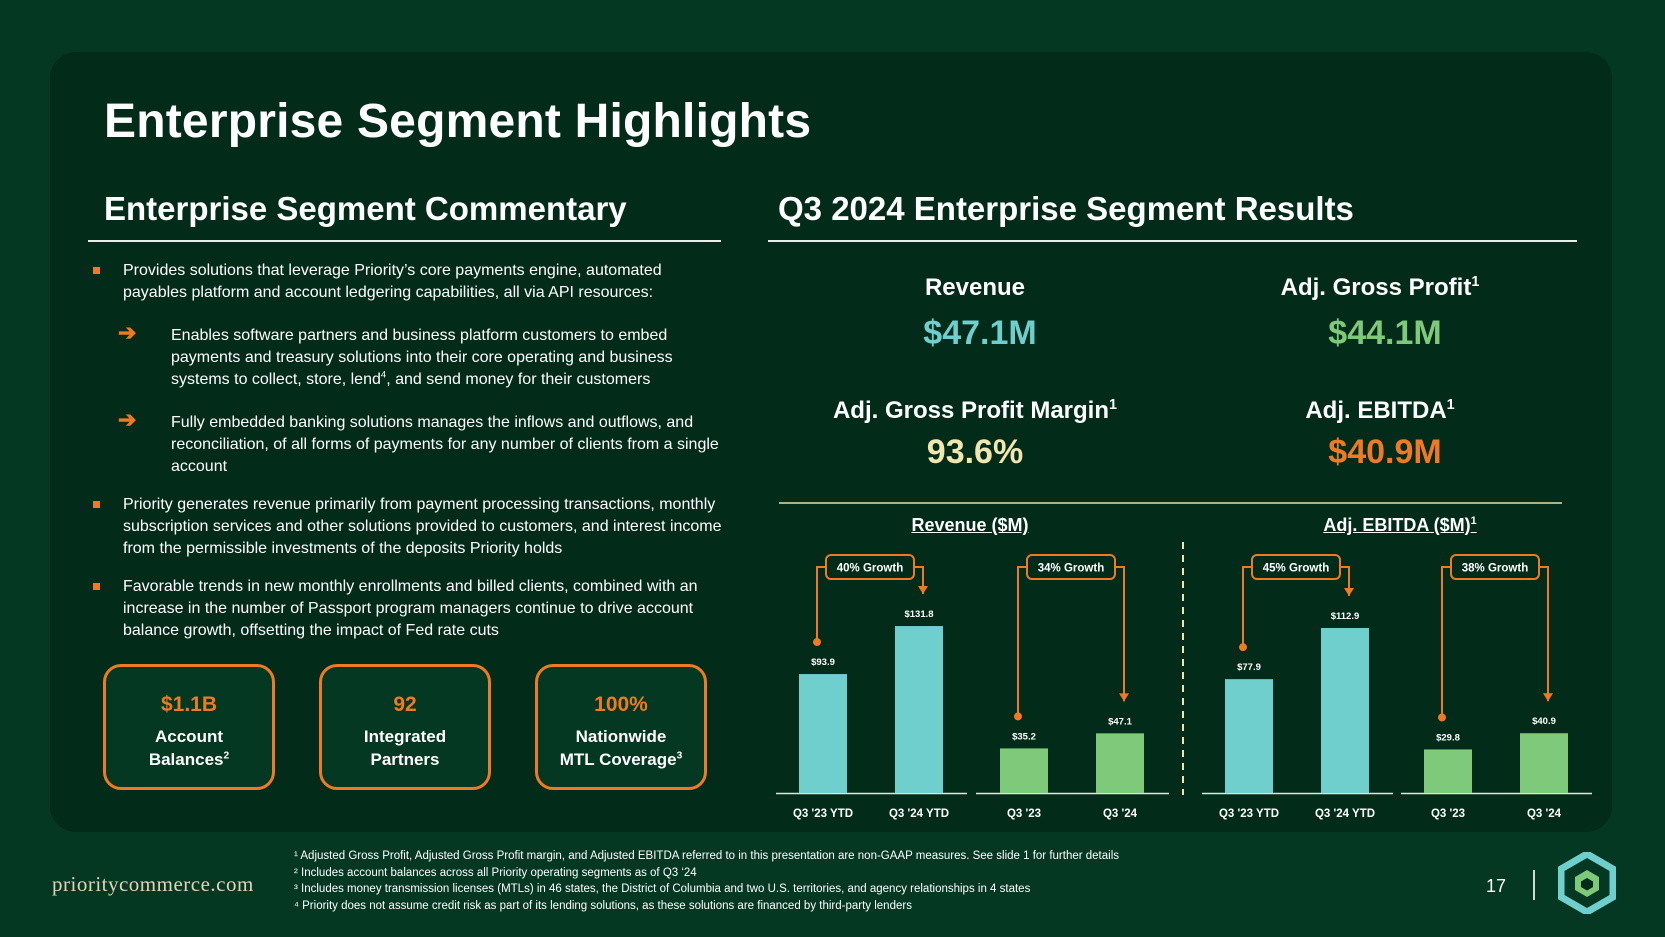 The width and height of the screenshot is (1665, 937). What do you see at coordinates (1345, 616) in the screenshot?
I see `chart-data-label: $112.9` at bounding box center [1345, 616].